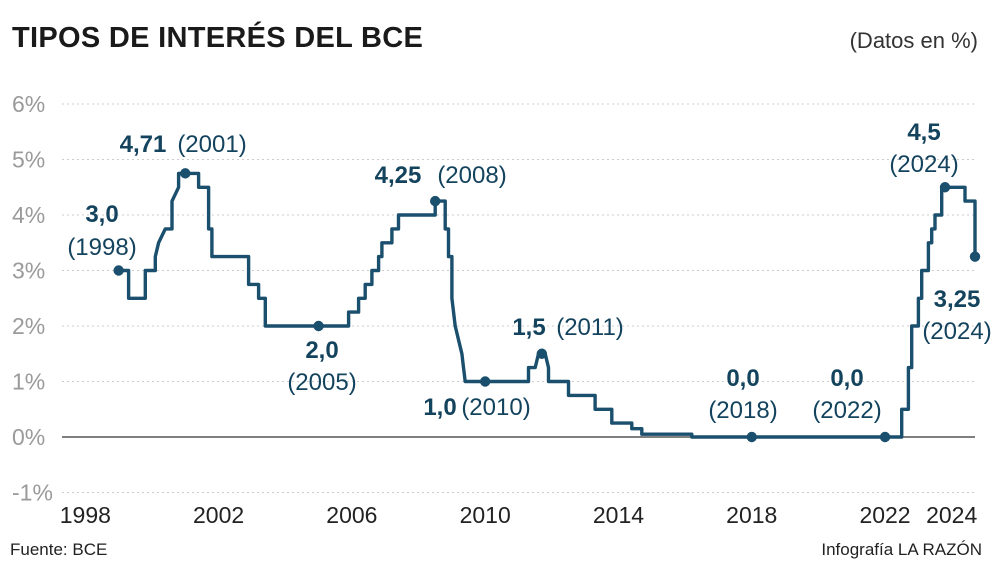  I want to click on annotation-year: (2010), so click(495, 407).